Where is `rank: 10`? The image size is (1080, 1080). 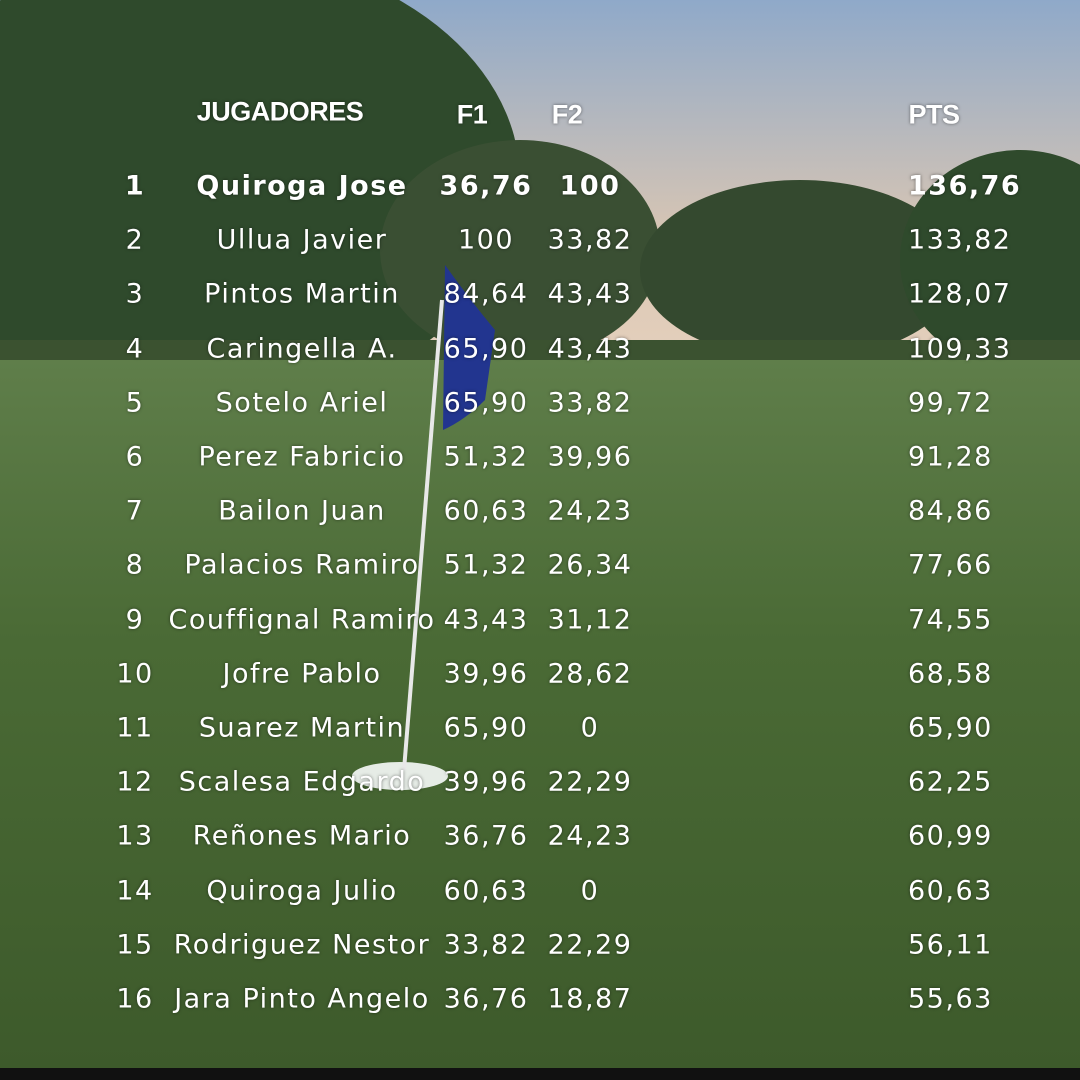 rank: 10 is located at coordinates (135, 674).